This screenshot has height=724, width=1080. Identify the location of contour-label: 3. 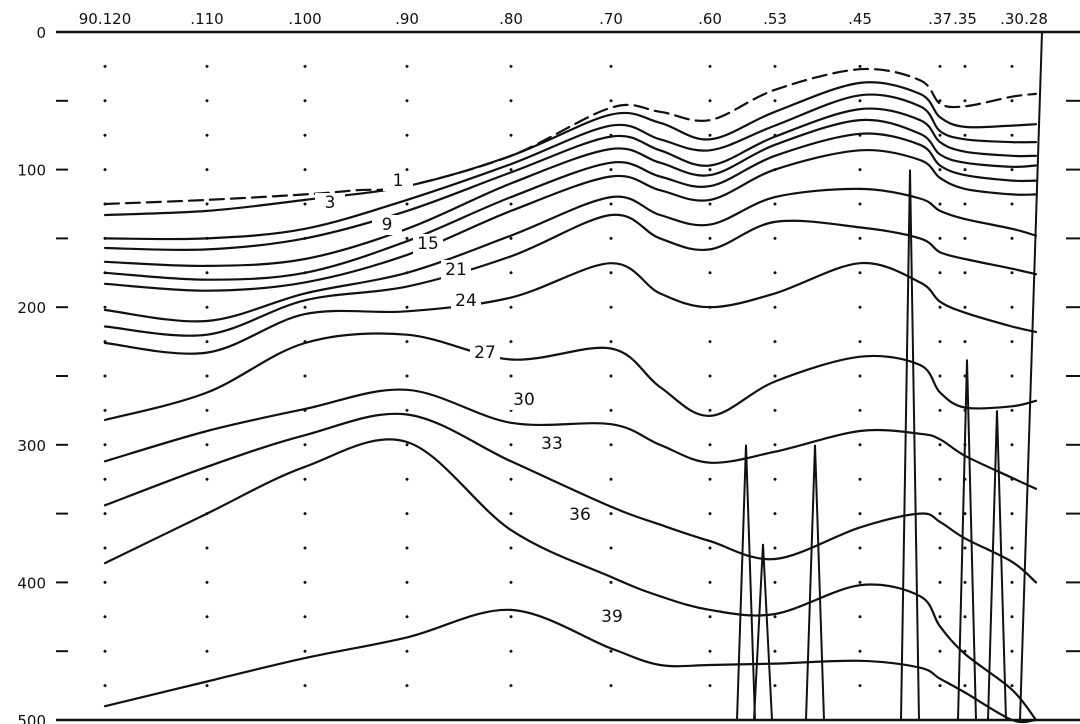
(330, 203).